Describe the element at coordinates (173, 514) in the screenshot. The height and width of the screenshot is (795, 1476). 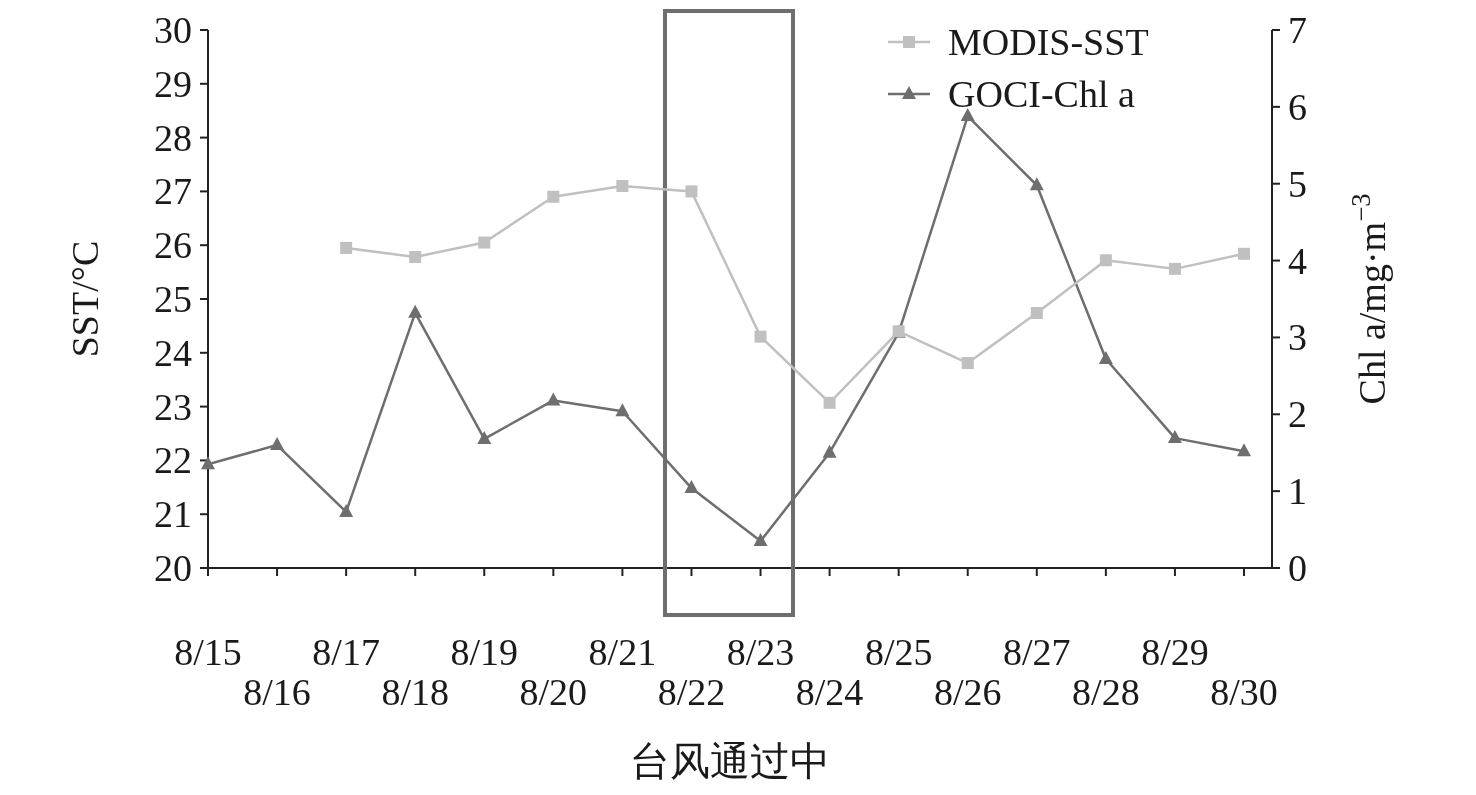
I see `y-tick-label: 21` at that location.